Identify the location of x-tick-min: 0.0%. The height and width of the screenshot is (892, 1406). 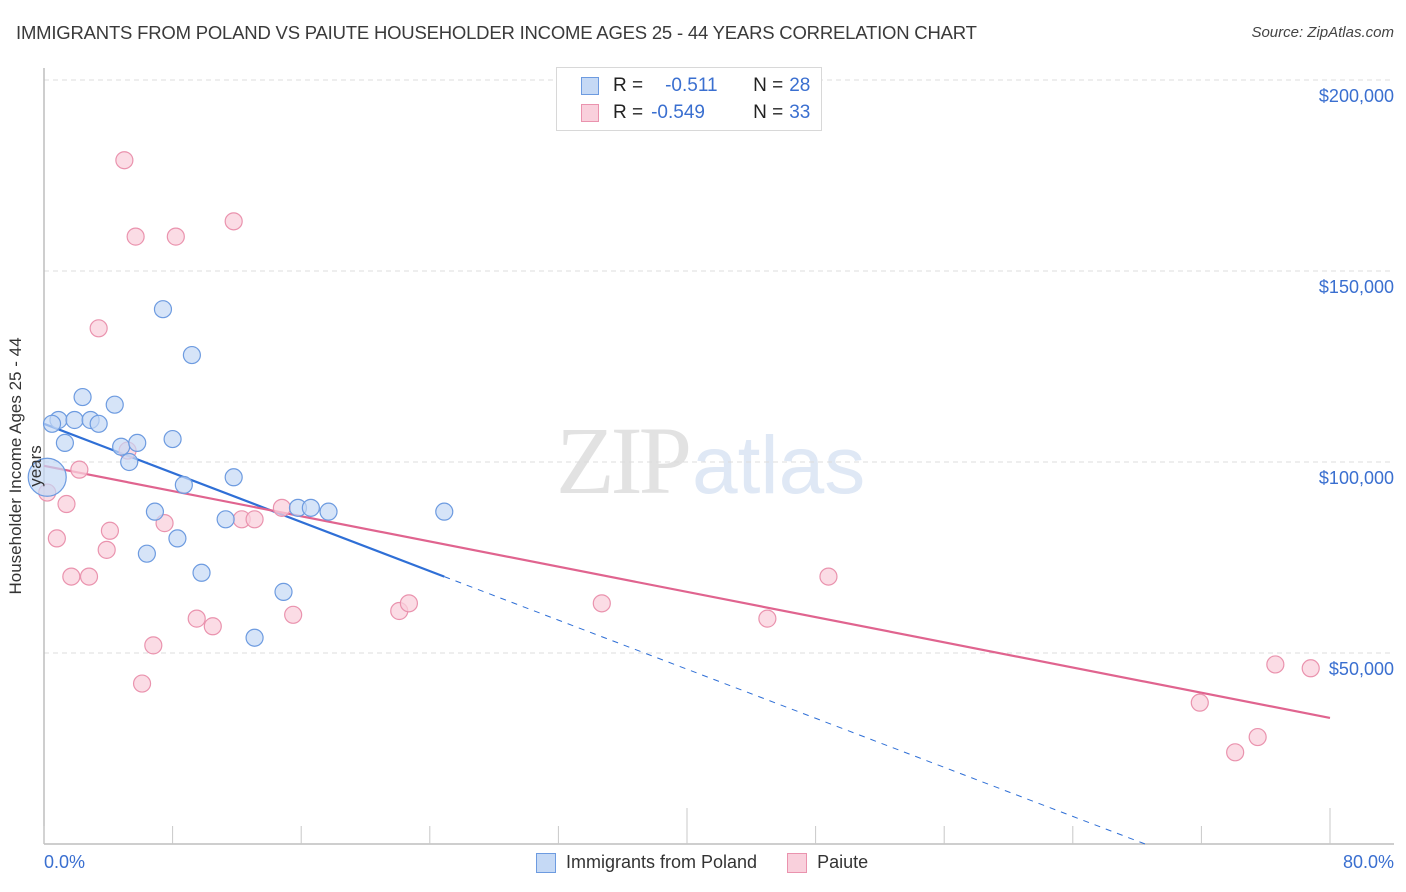
(65, 862).